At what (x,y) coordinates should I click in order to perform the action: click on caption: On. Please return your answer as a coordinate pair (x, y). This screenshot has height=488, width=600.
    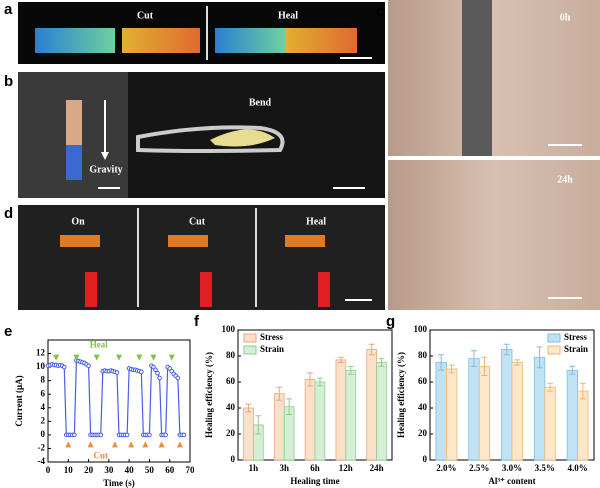
    Looking at the image, I should click on (78, 221).